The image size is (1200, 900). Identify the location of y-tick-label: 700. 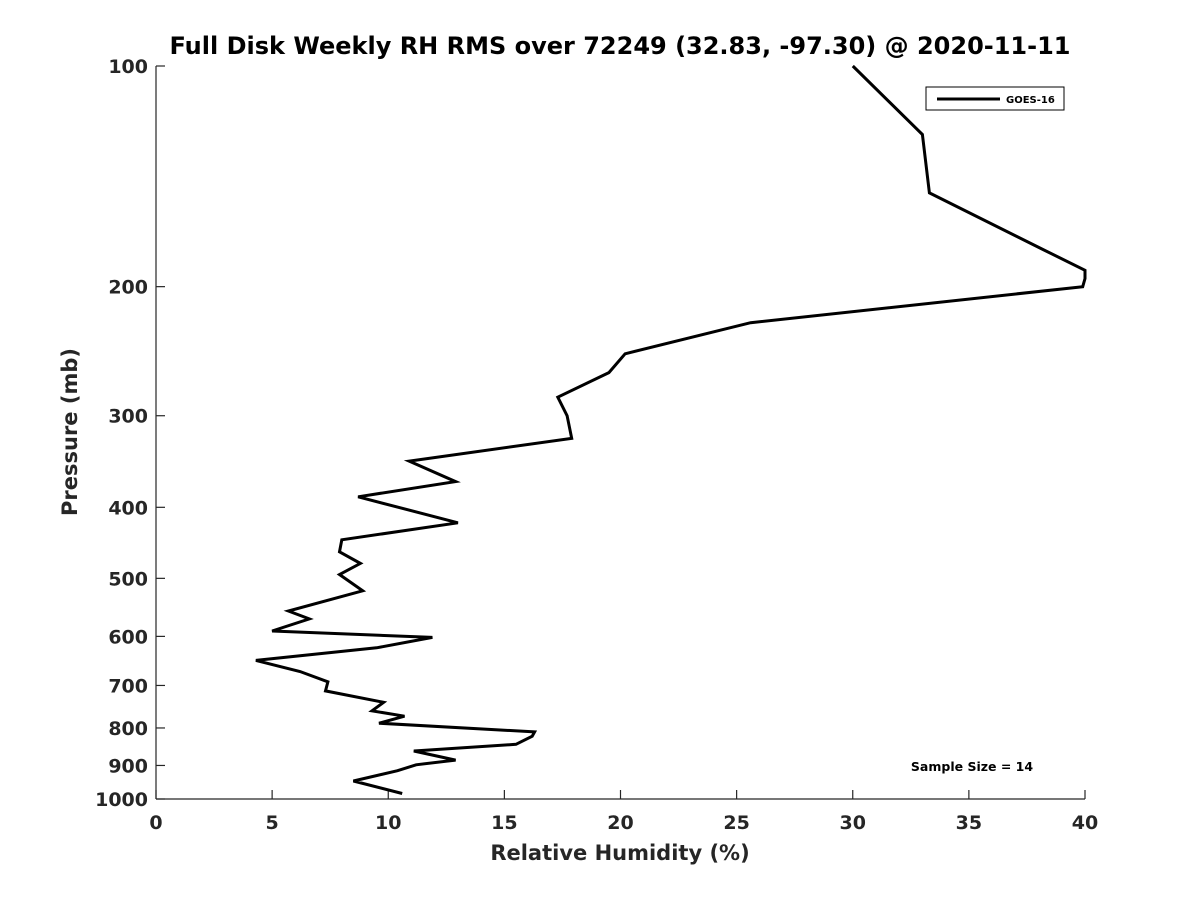
(128, 686).